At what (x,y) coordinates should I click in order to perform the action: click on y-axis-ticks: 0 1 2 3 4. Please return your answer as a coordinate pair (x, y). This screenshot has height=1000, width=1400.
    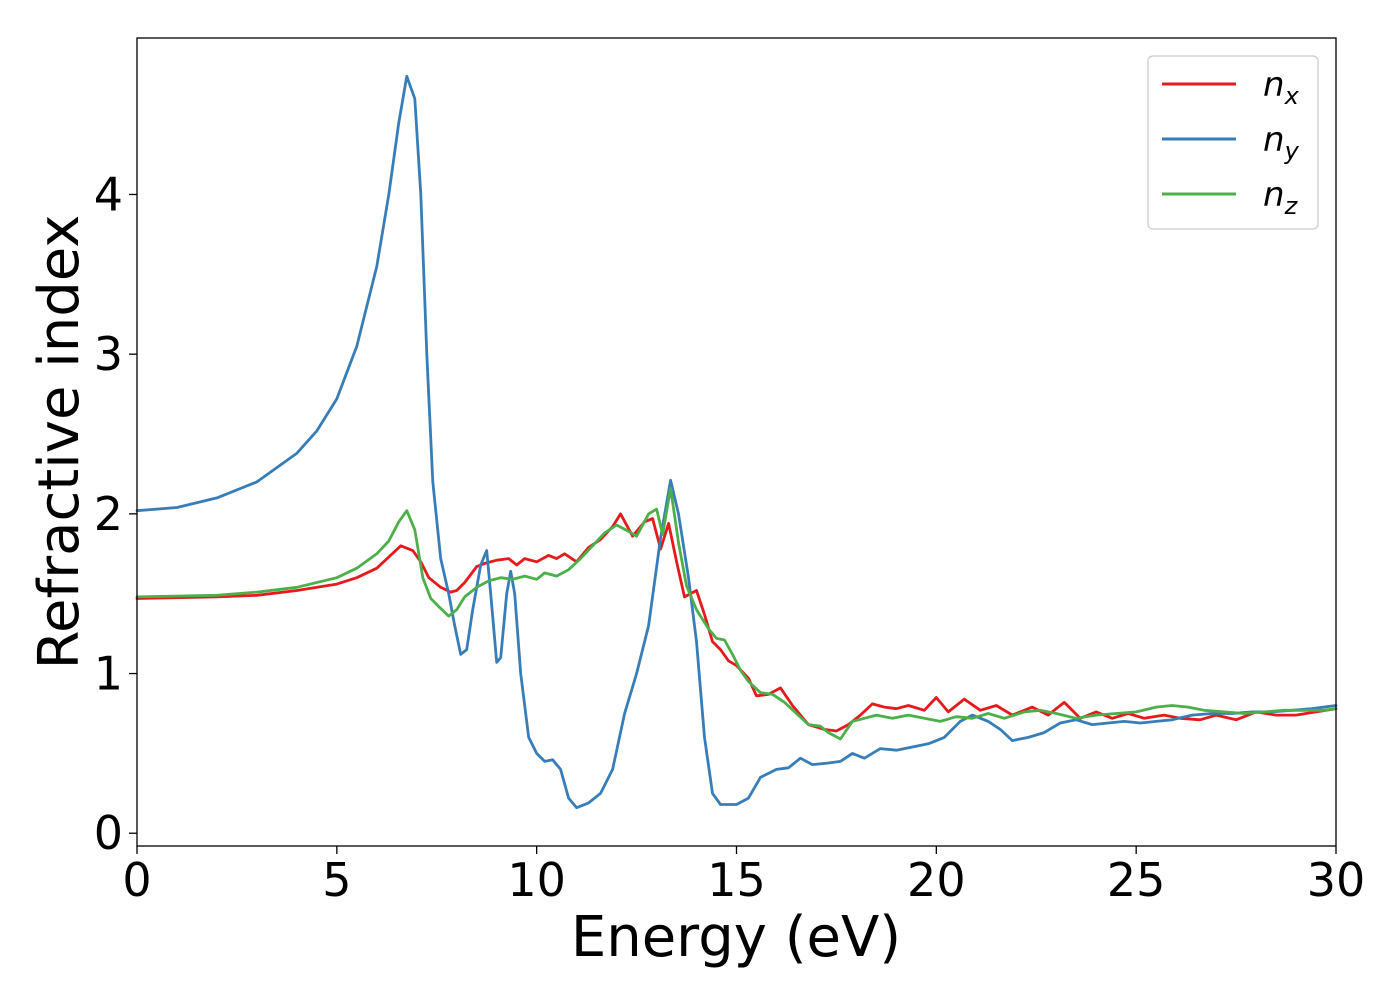
    Looking at the image, I should click on (115, 513).